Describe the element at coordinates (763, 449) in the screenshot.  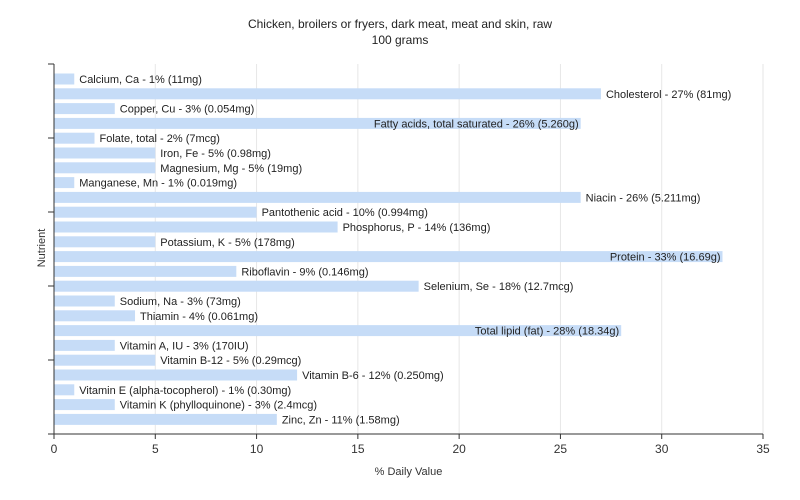
I see `x-tick-label: 35` at that location.